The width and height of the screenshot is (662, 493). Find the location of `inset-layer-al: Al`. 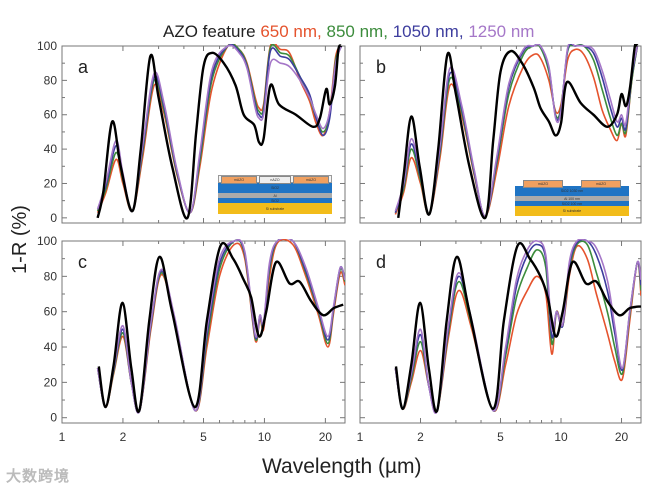

inset-layer-al: Al is located at coordinates (275, 195).